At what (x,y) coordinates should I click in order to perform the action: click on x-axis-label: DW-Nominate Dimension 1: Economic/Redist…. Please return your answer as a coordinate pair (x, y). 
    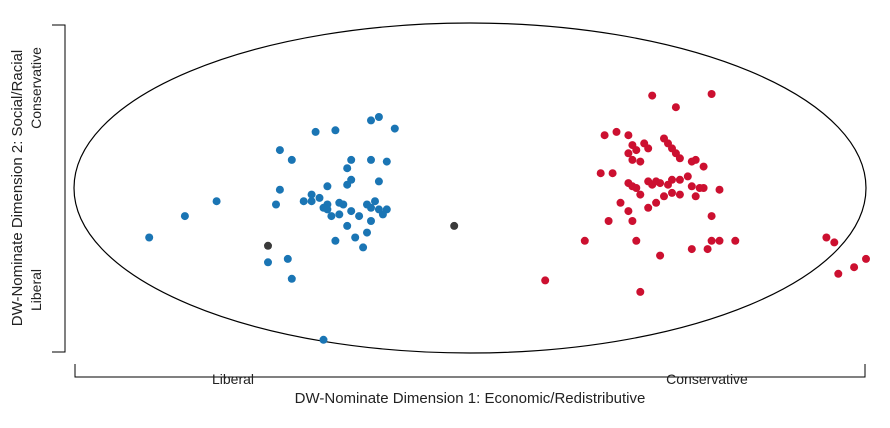
    Looking at the image, I should click on (470, 398).